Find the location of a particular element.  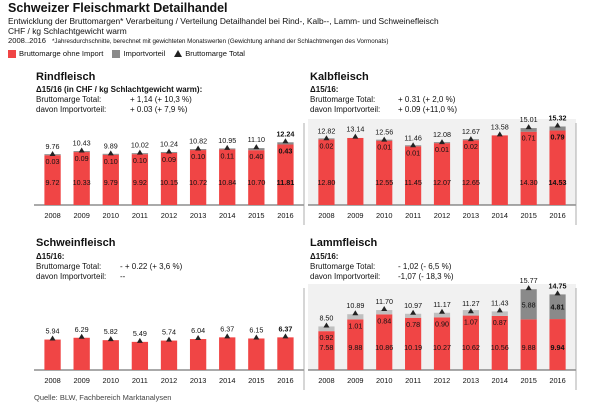

kalbfleisch-bar-base-2011 is located at coordinates (413, 175).